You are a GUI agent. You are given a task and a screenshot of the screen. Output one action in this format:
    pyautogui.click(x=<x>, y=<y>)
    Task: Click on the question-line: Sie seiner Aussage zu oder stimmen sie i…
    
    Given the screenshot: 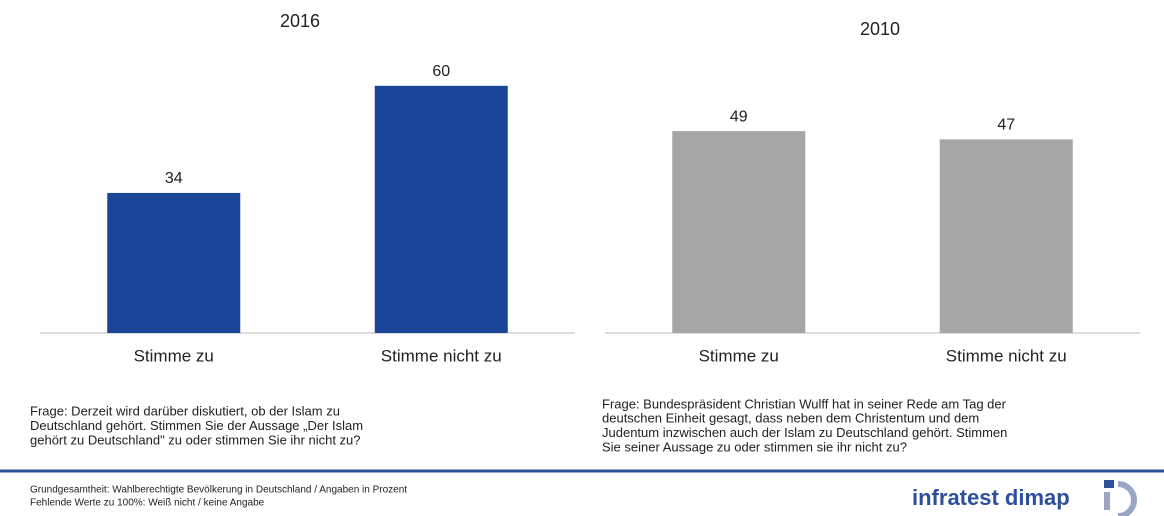 What is the action you would take?
    pyautogui.click(x=754, y=446)
    